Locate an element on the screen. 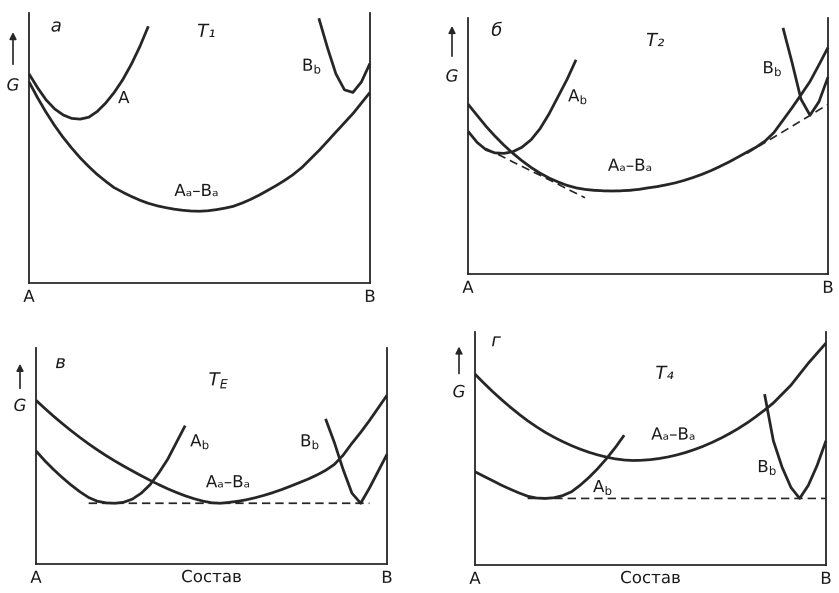 This screenshot has height=593, width=839. text: в is located at coordinates (60, 363).